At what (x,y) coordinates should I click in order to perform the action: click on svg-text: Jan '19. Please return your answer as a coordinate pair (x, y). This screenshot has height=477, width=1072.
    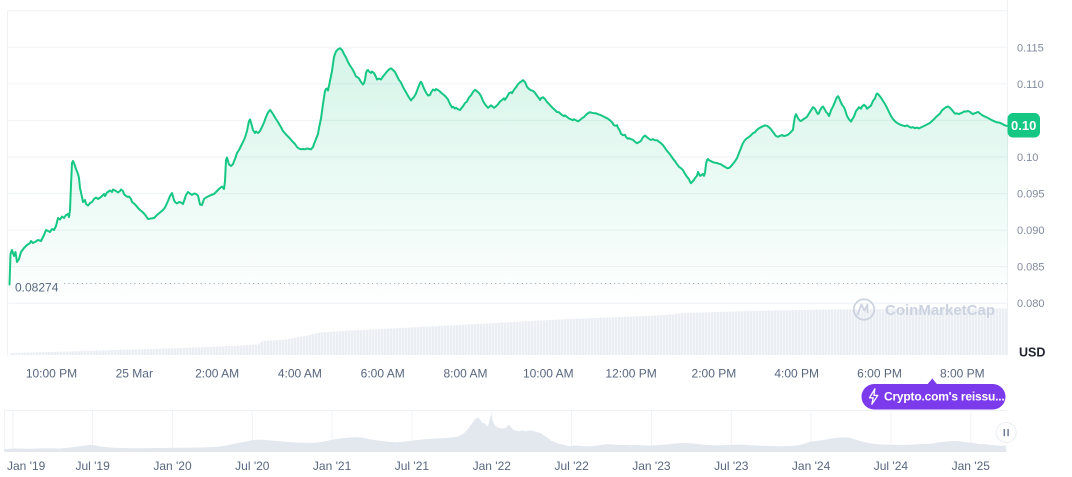
    Looking at the image, I should click on (26, 466).